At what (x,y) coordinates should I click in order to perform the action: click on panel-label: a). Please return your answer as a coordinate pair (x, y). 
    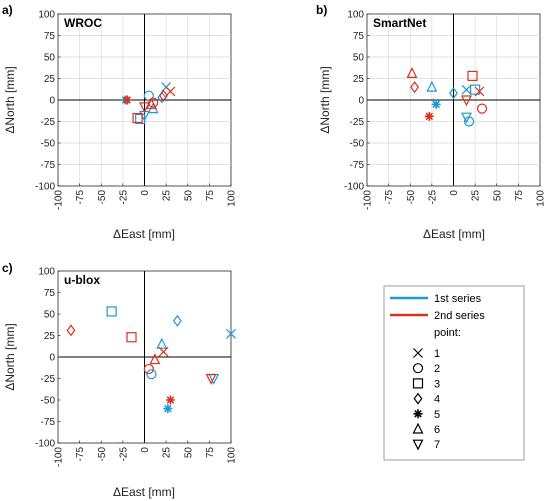
    Looking at the image, I should click on (7, 10).